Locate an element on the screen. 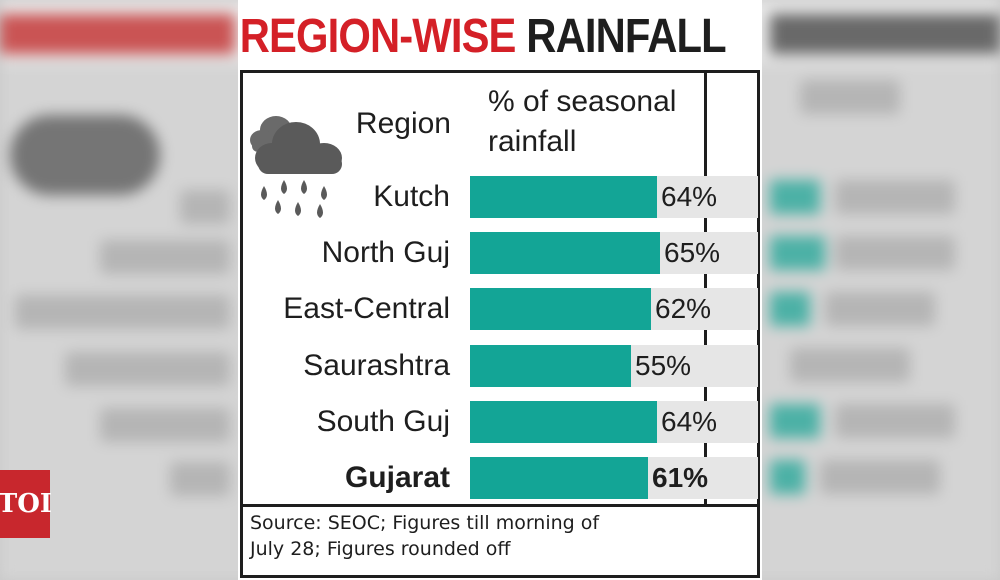 The width and height of the screenshot is (1000, 580). title-part-2: RAINFALL is located at coordinates (626, 36).